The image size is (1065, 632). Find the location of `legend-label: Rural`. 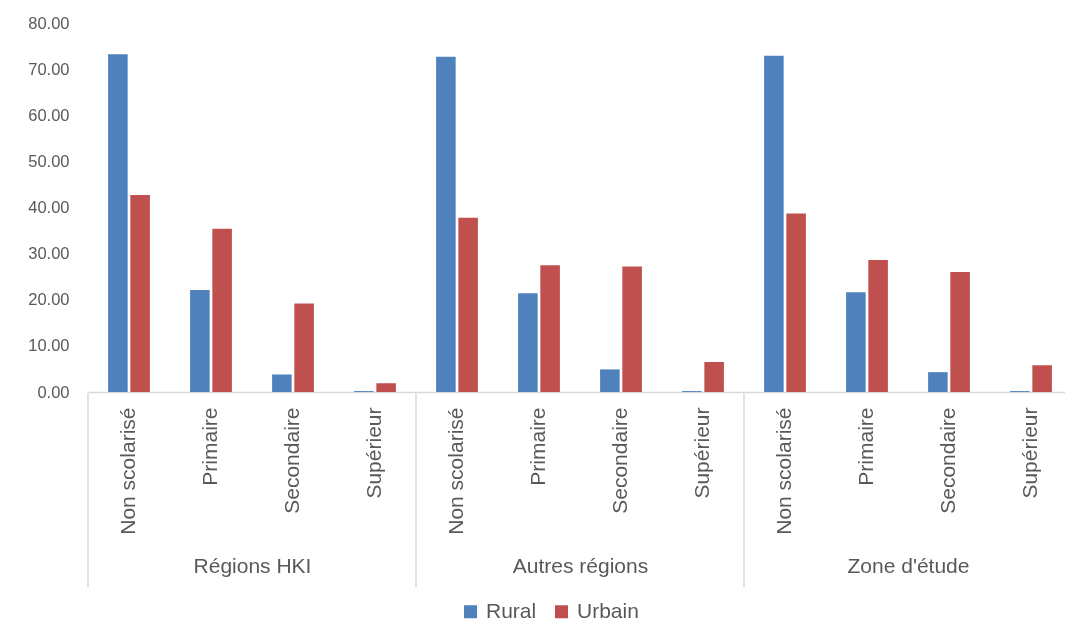

legend-label: Rural is located at coordinates (511, 610).